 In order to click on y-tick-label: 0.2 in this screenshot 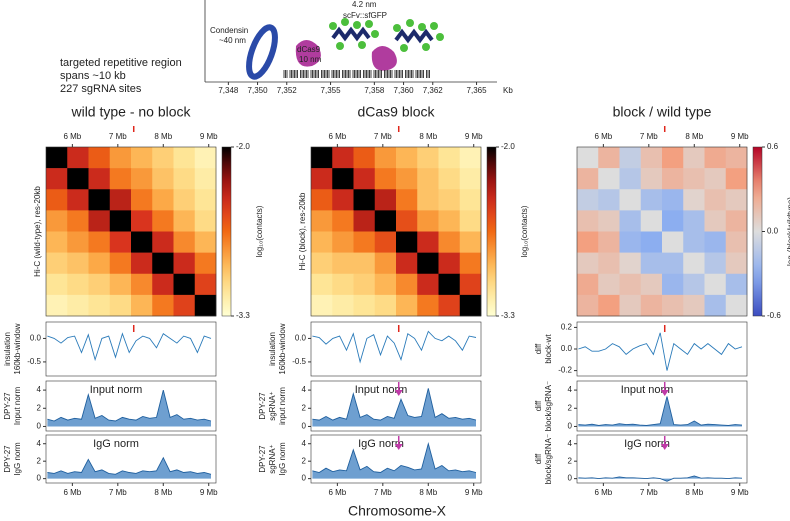, I will do `click(567, 327)`.